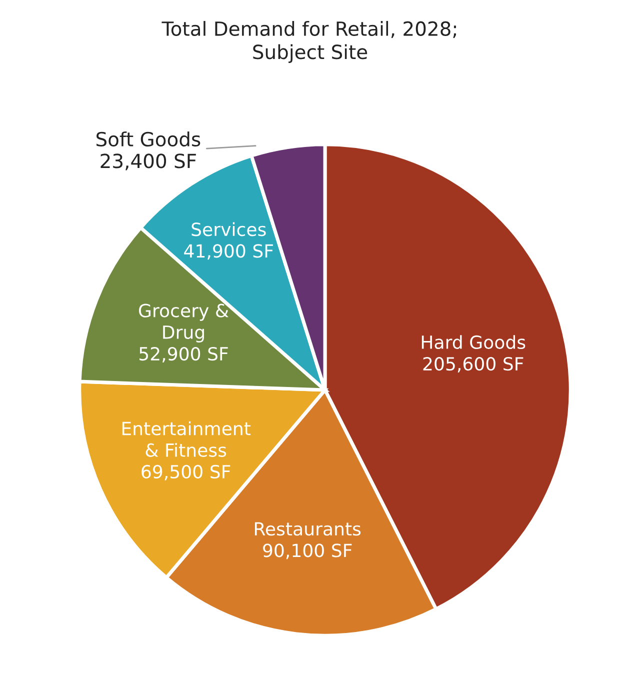 The image size is (634, 699). I want to click on data-label: 41,900 SF, so click(228, 252).